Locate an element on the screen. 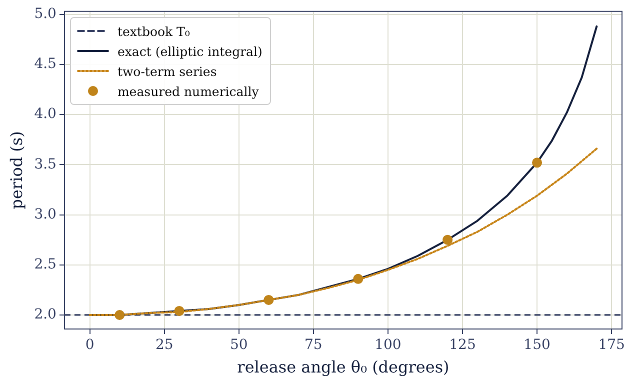  legend-label: exact (elliptic integral) is located at coordinates (189, 51).